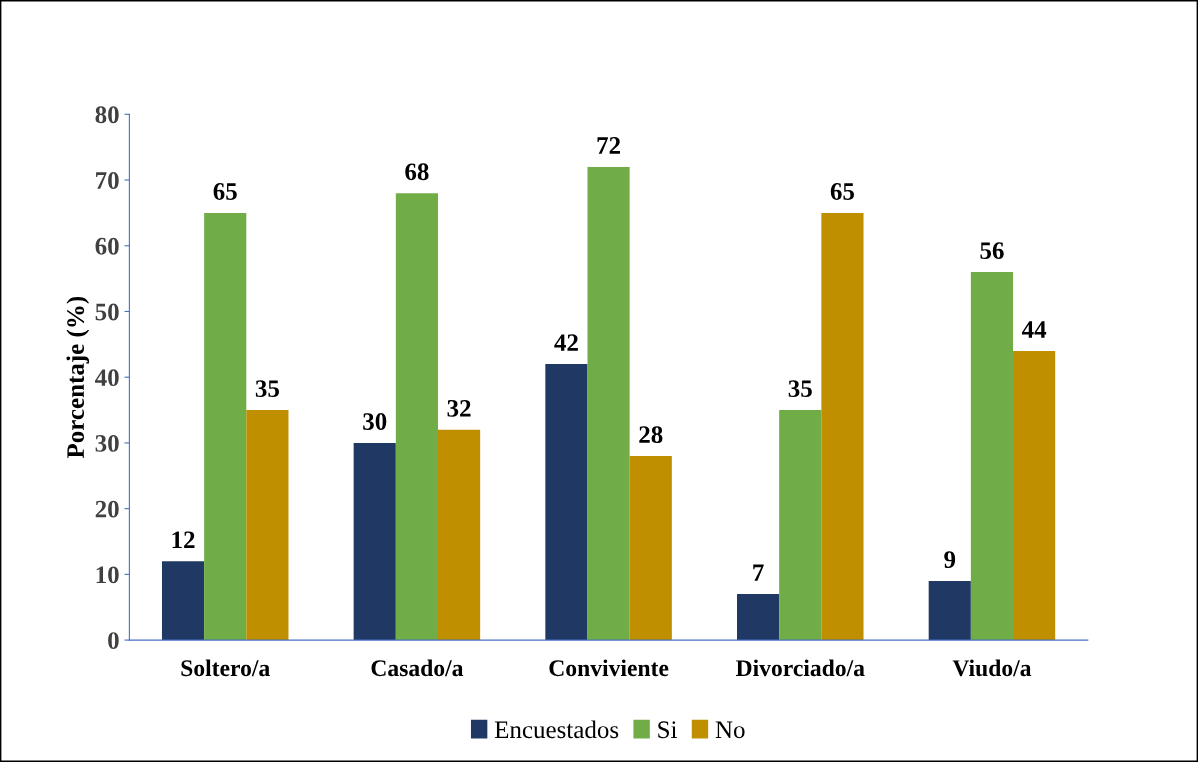 This screenshot has height=762, width=1198. What do you see at coordinates (183, 539) in the screenshot?
I see `data-label: 12` at bounding box center [183, 539].